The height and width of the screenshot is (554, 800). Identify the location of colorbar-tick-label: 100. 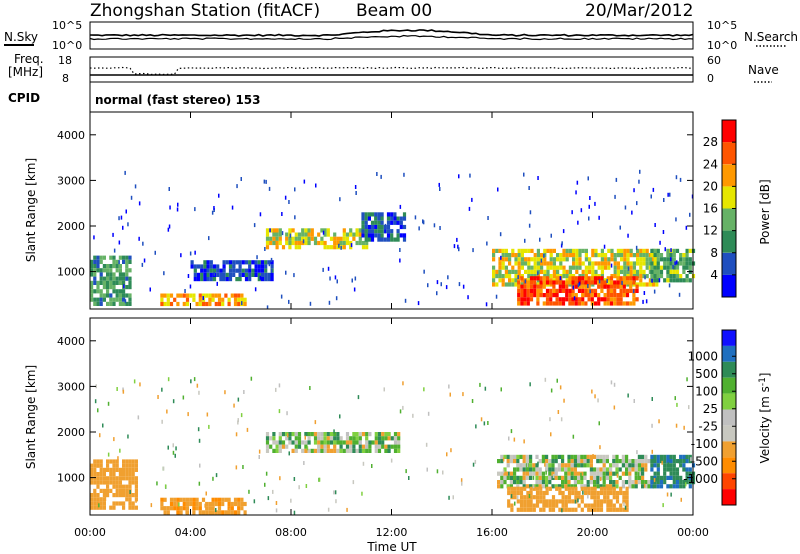
(706, 391).